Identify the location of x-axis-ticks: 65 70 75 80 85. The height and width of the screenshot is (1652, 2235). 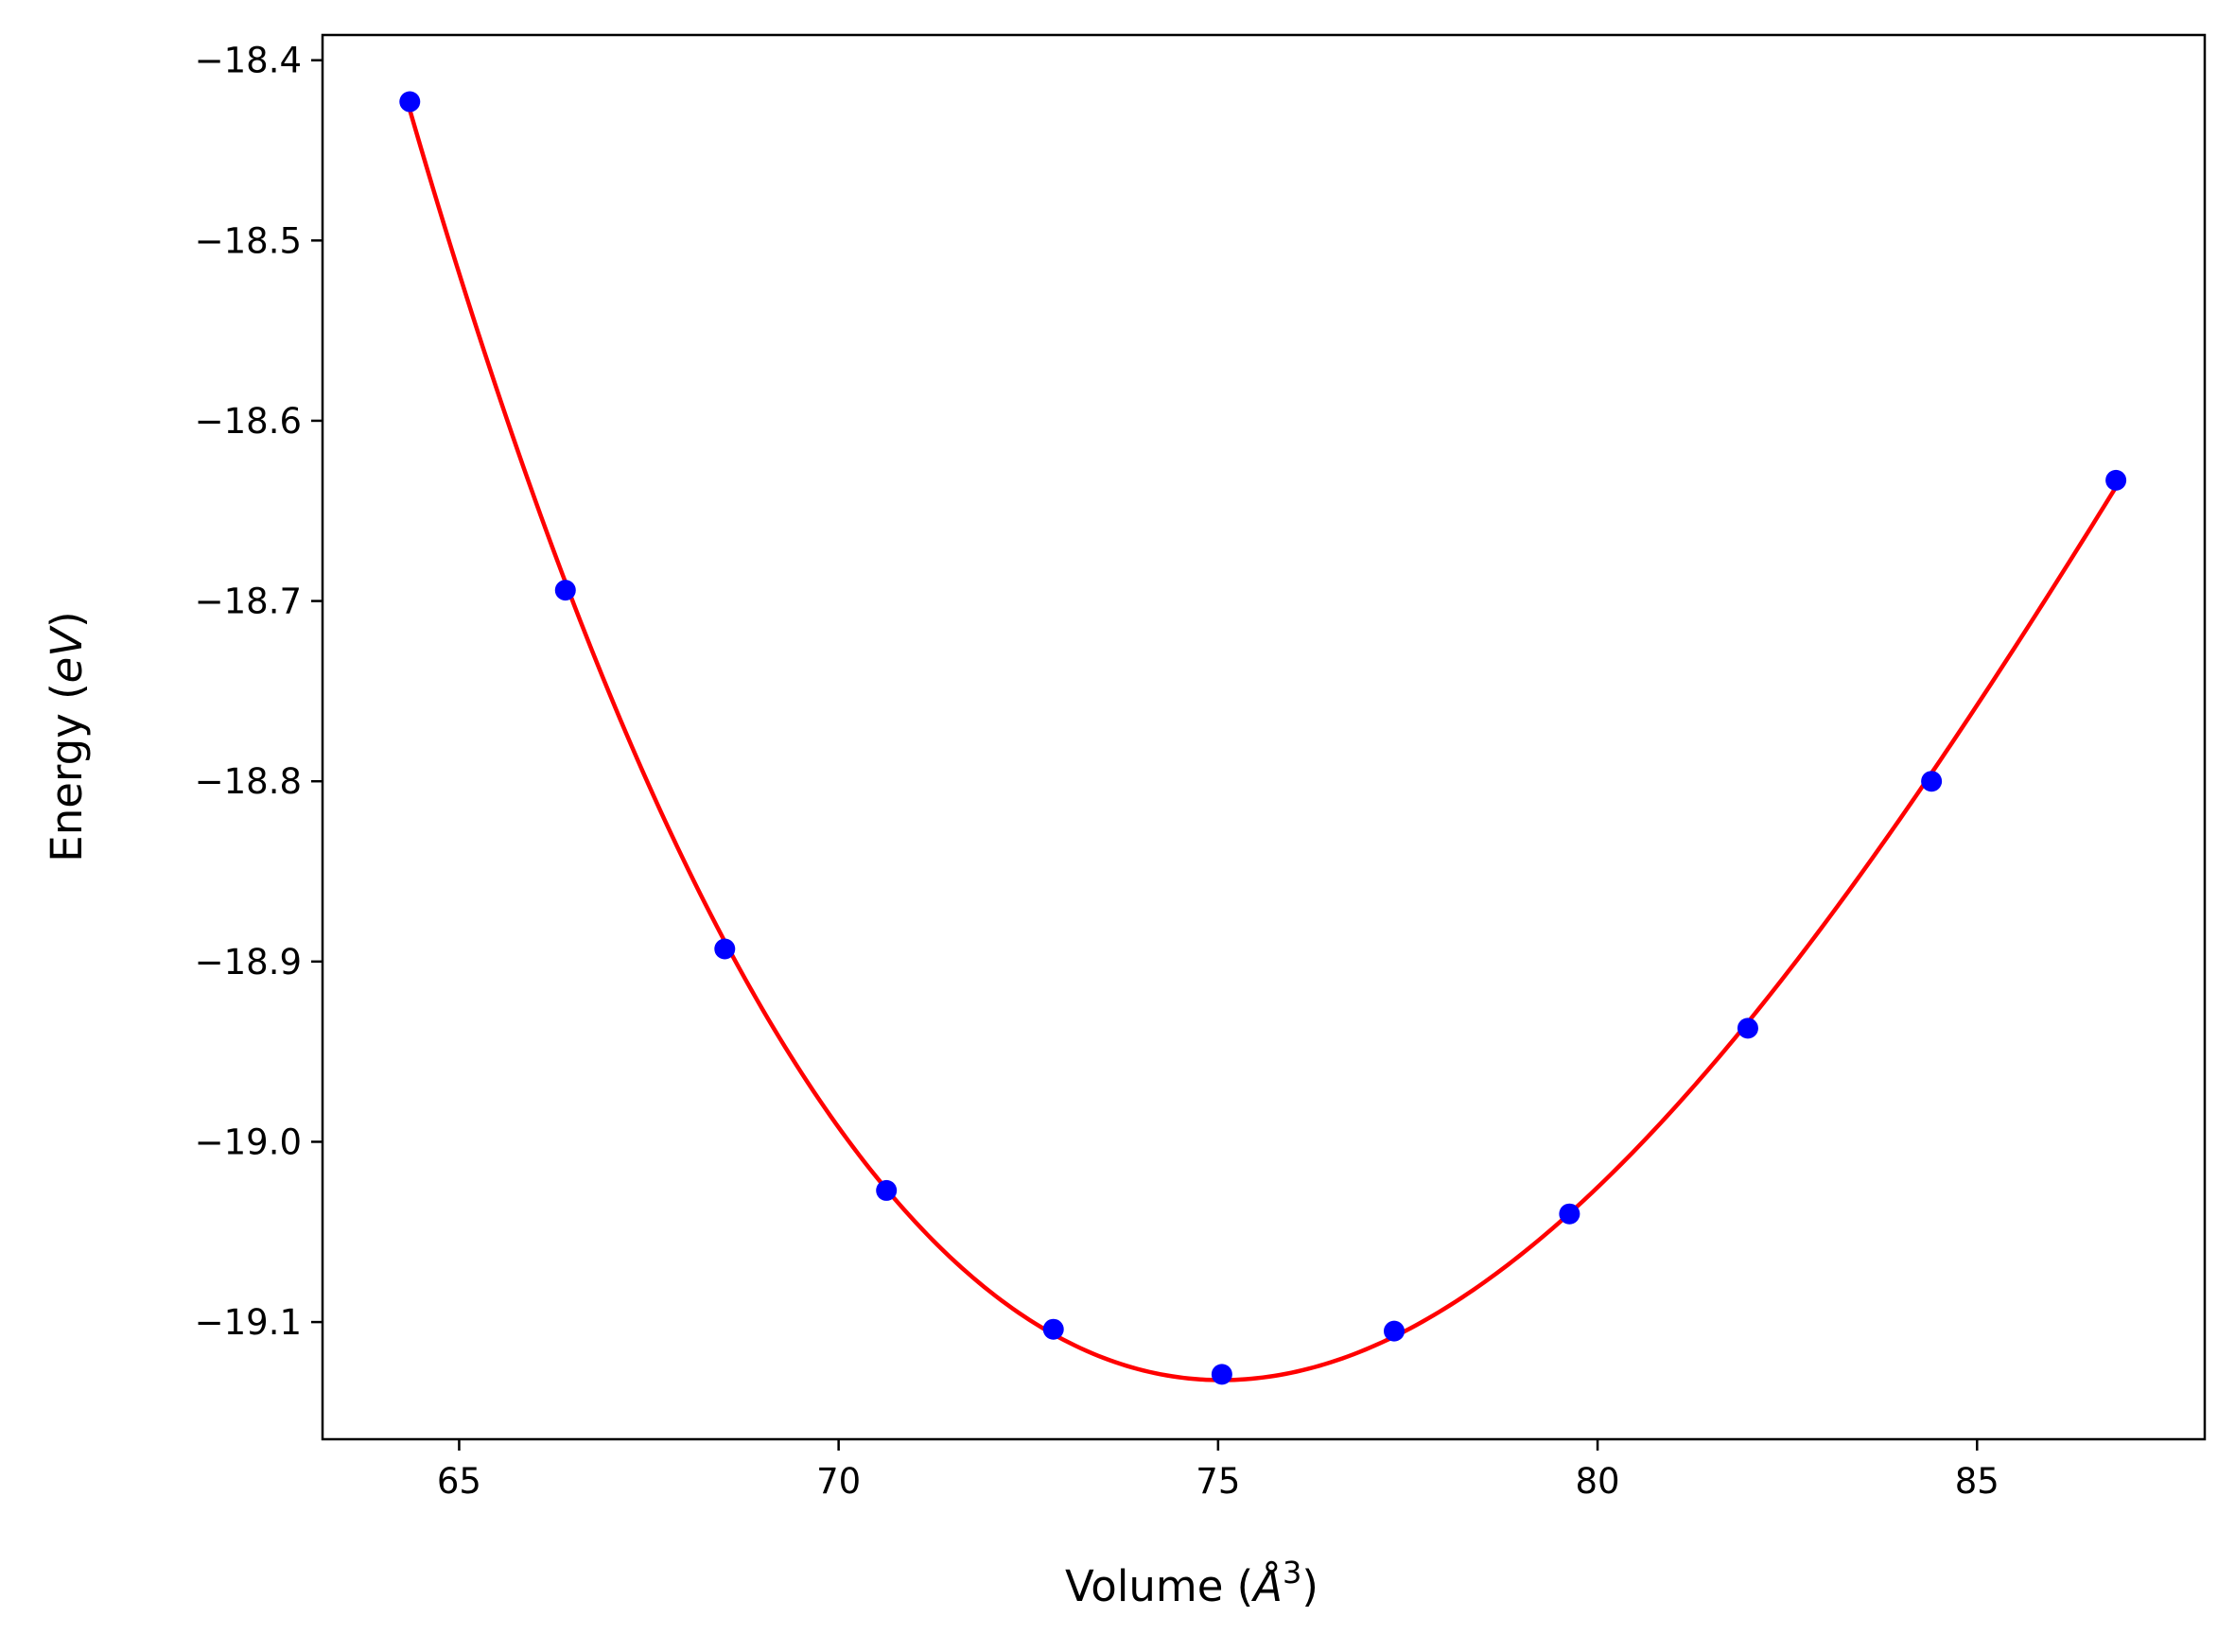
(1218, 1471).